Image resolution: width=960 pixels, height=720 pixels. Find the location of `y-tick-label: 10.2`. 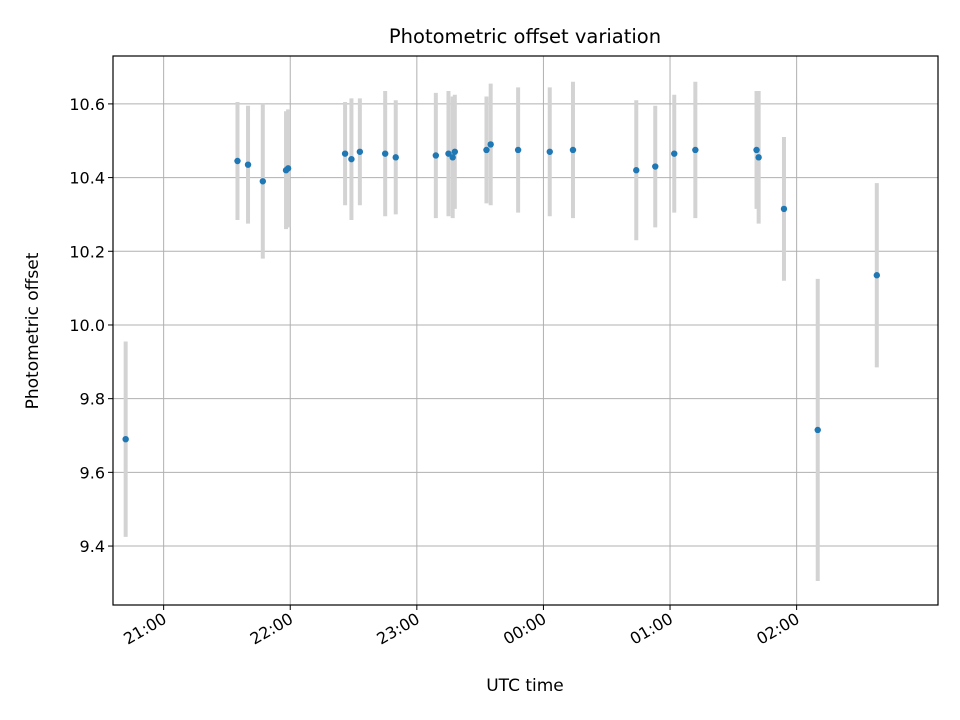

y-tick-label: 10.2 is located at coordinates (87, 251).